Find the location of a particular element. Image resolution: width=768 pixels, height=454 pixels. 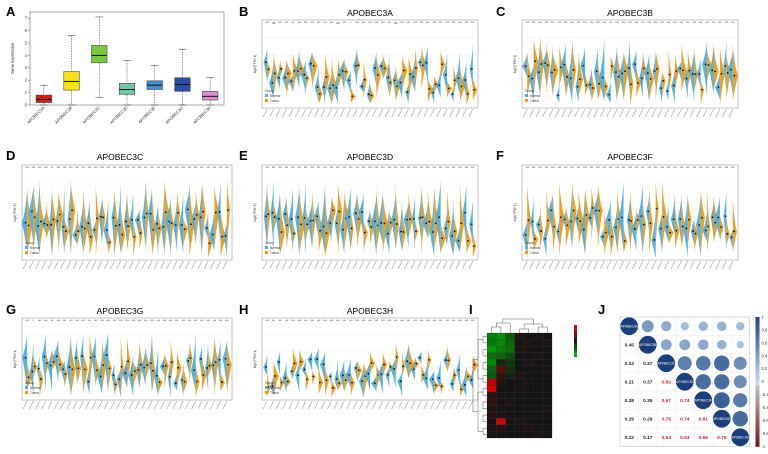

correlation-value: 0.33 is located at coordinates (630, 364).